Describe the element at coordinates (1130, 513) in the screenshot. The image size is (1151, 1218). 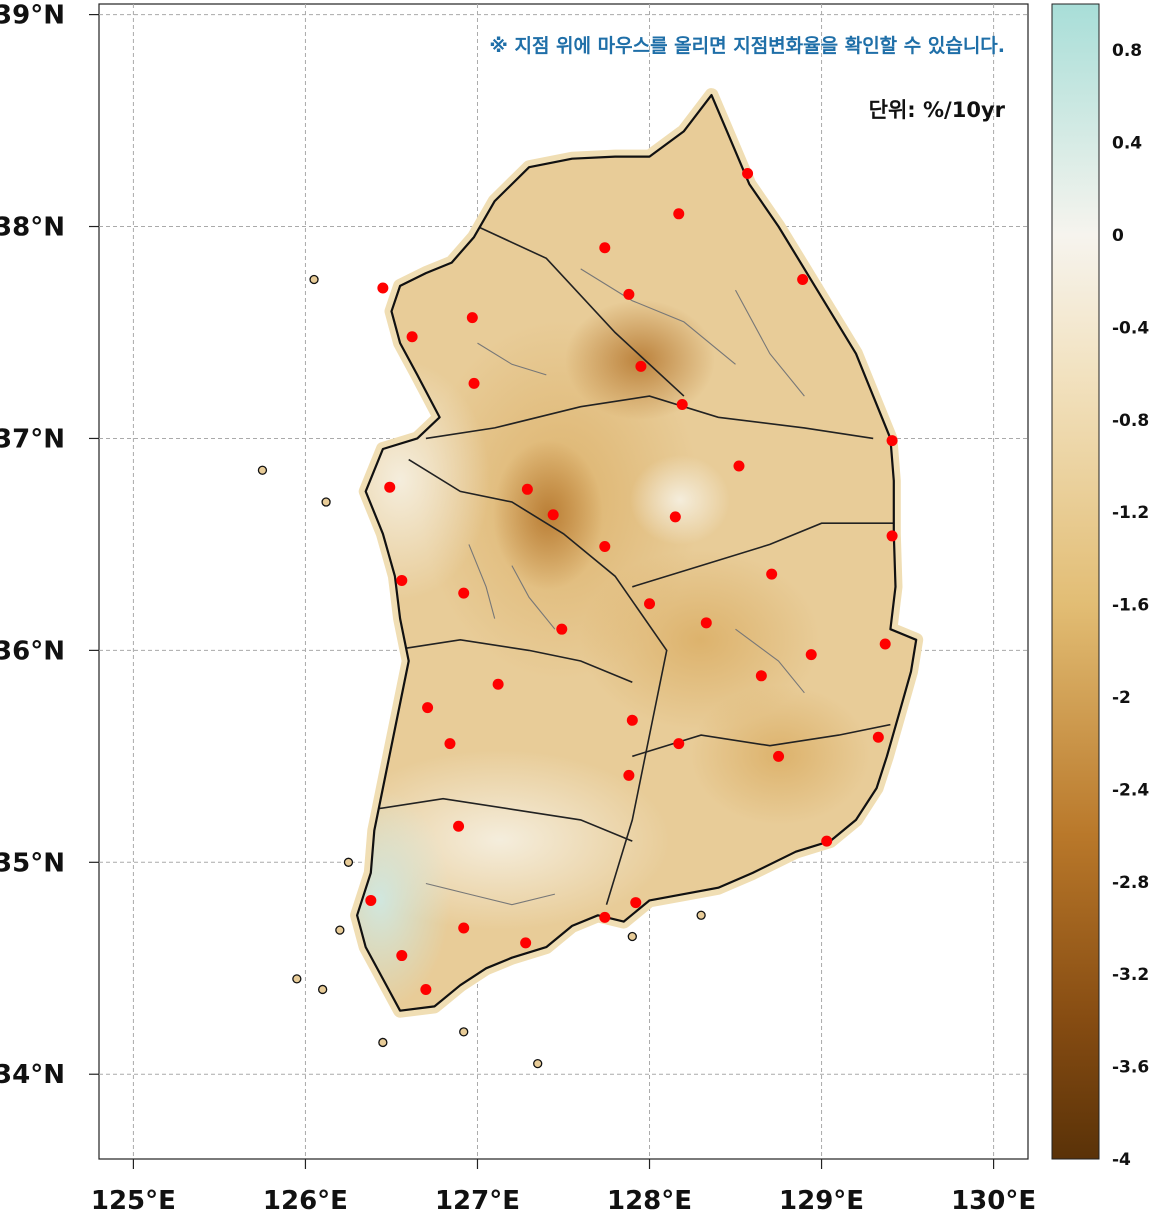
I see `colorbar-label: -1.2` at that location.